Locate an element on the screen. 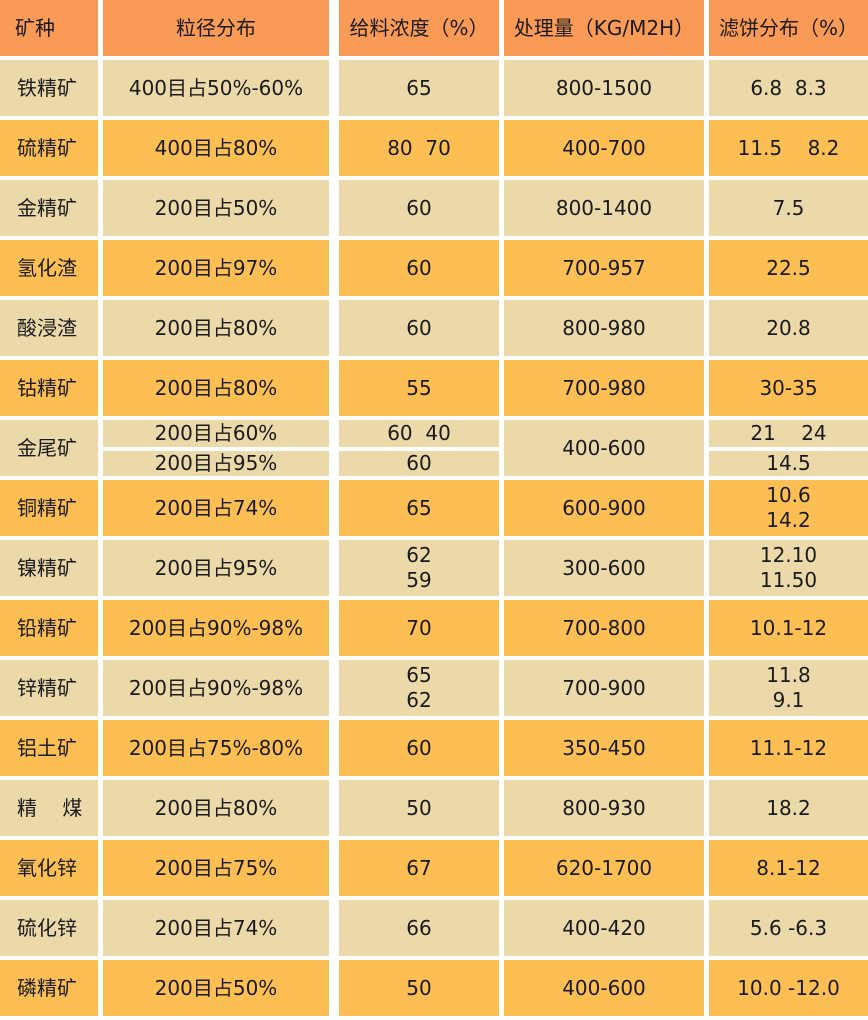 The image size is (868, 1020). cell-cake: 30-35 is located at coordinates (788, 388).